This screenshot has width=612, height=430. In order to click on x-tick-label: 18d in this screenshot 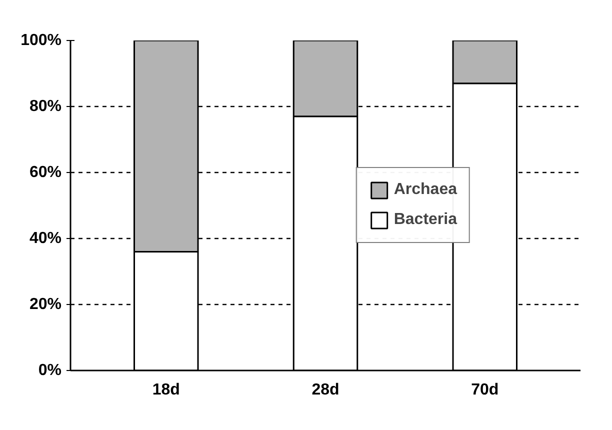, I will do `click(166, 390)`.